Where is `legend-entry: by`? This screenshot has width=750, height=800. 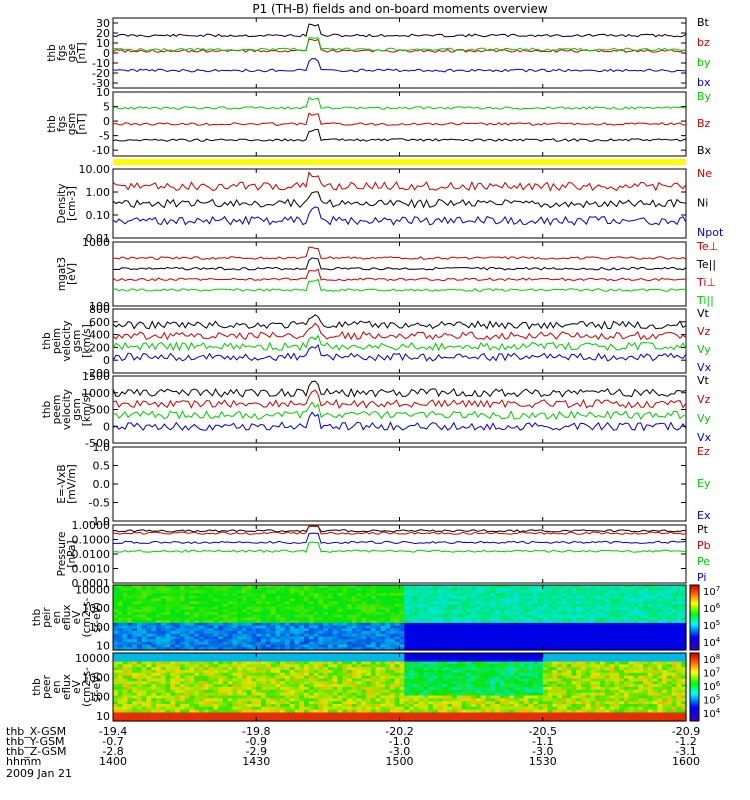
legend-entry: by is located at coordinates (704, 62).